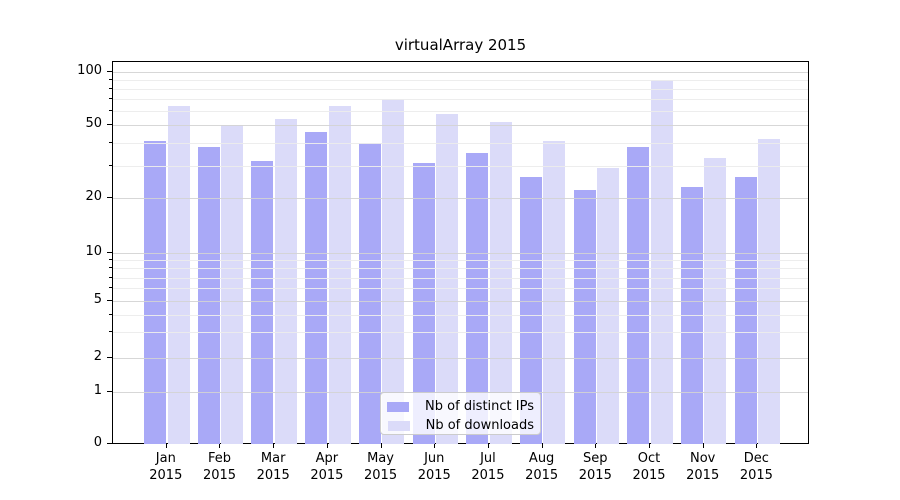 The height and width of the screenshot is (500, 900). Describe the element at coordinates (554, 292) in the screenshot. I see `bar-downloads-aug` at that location.